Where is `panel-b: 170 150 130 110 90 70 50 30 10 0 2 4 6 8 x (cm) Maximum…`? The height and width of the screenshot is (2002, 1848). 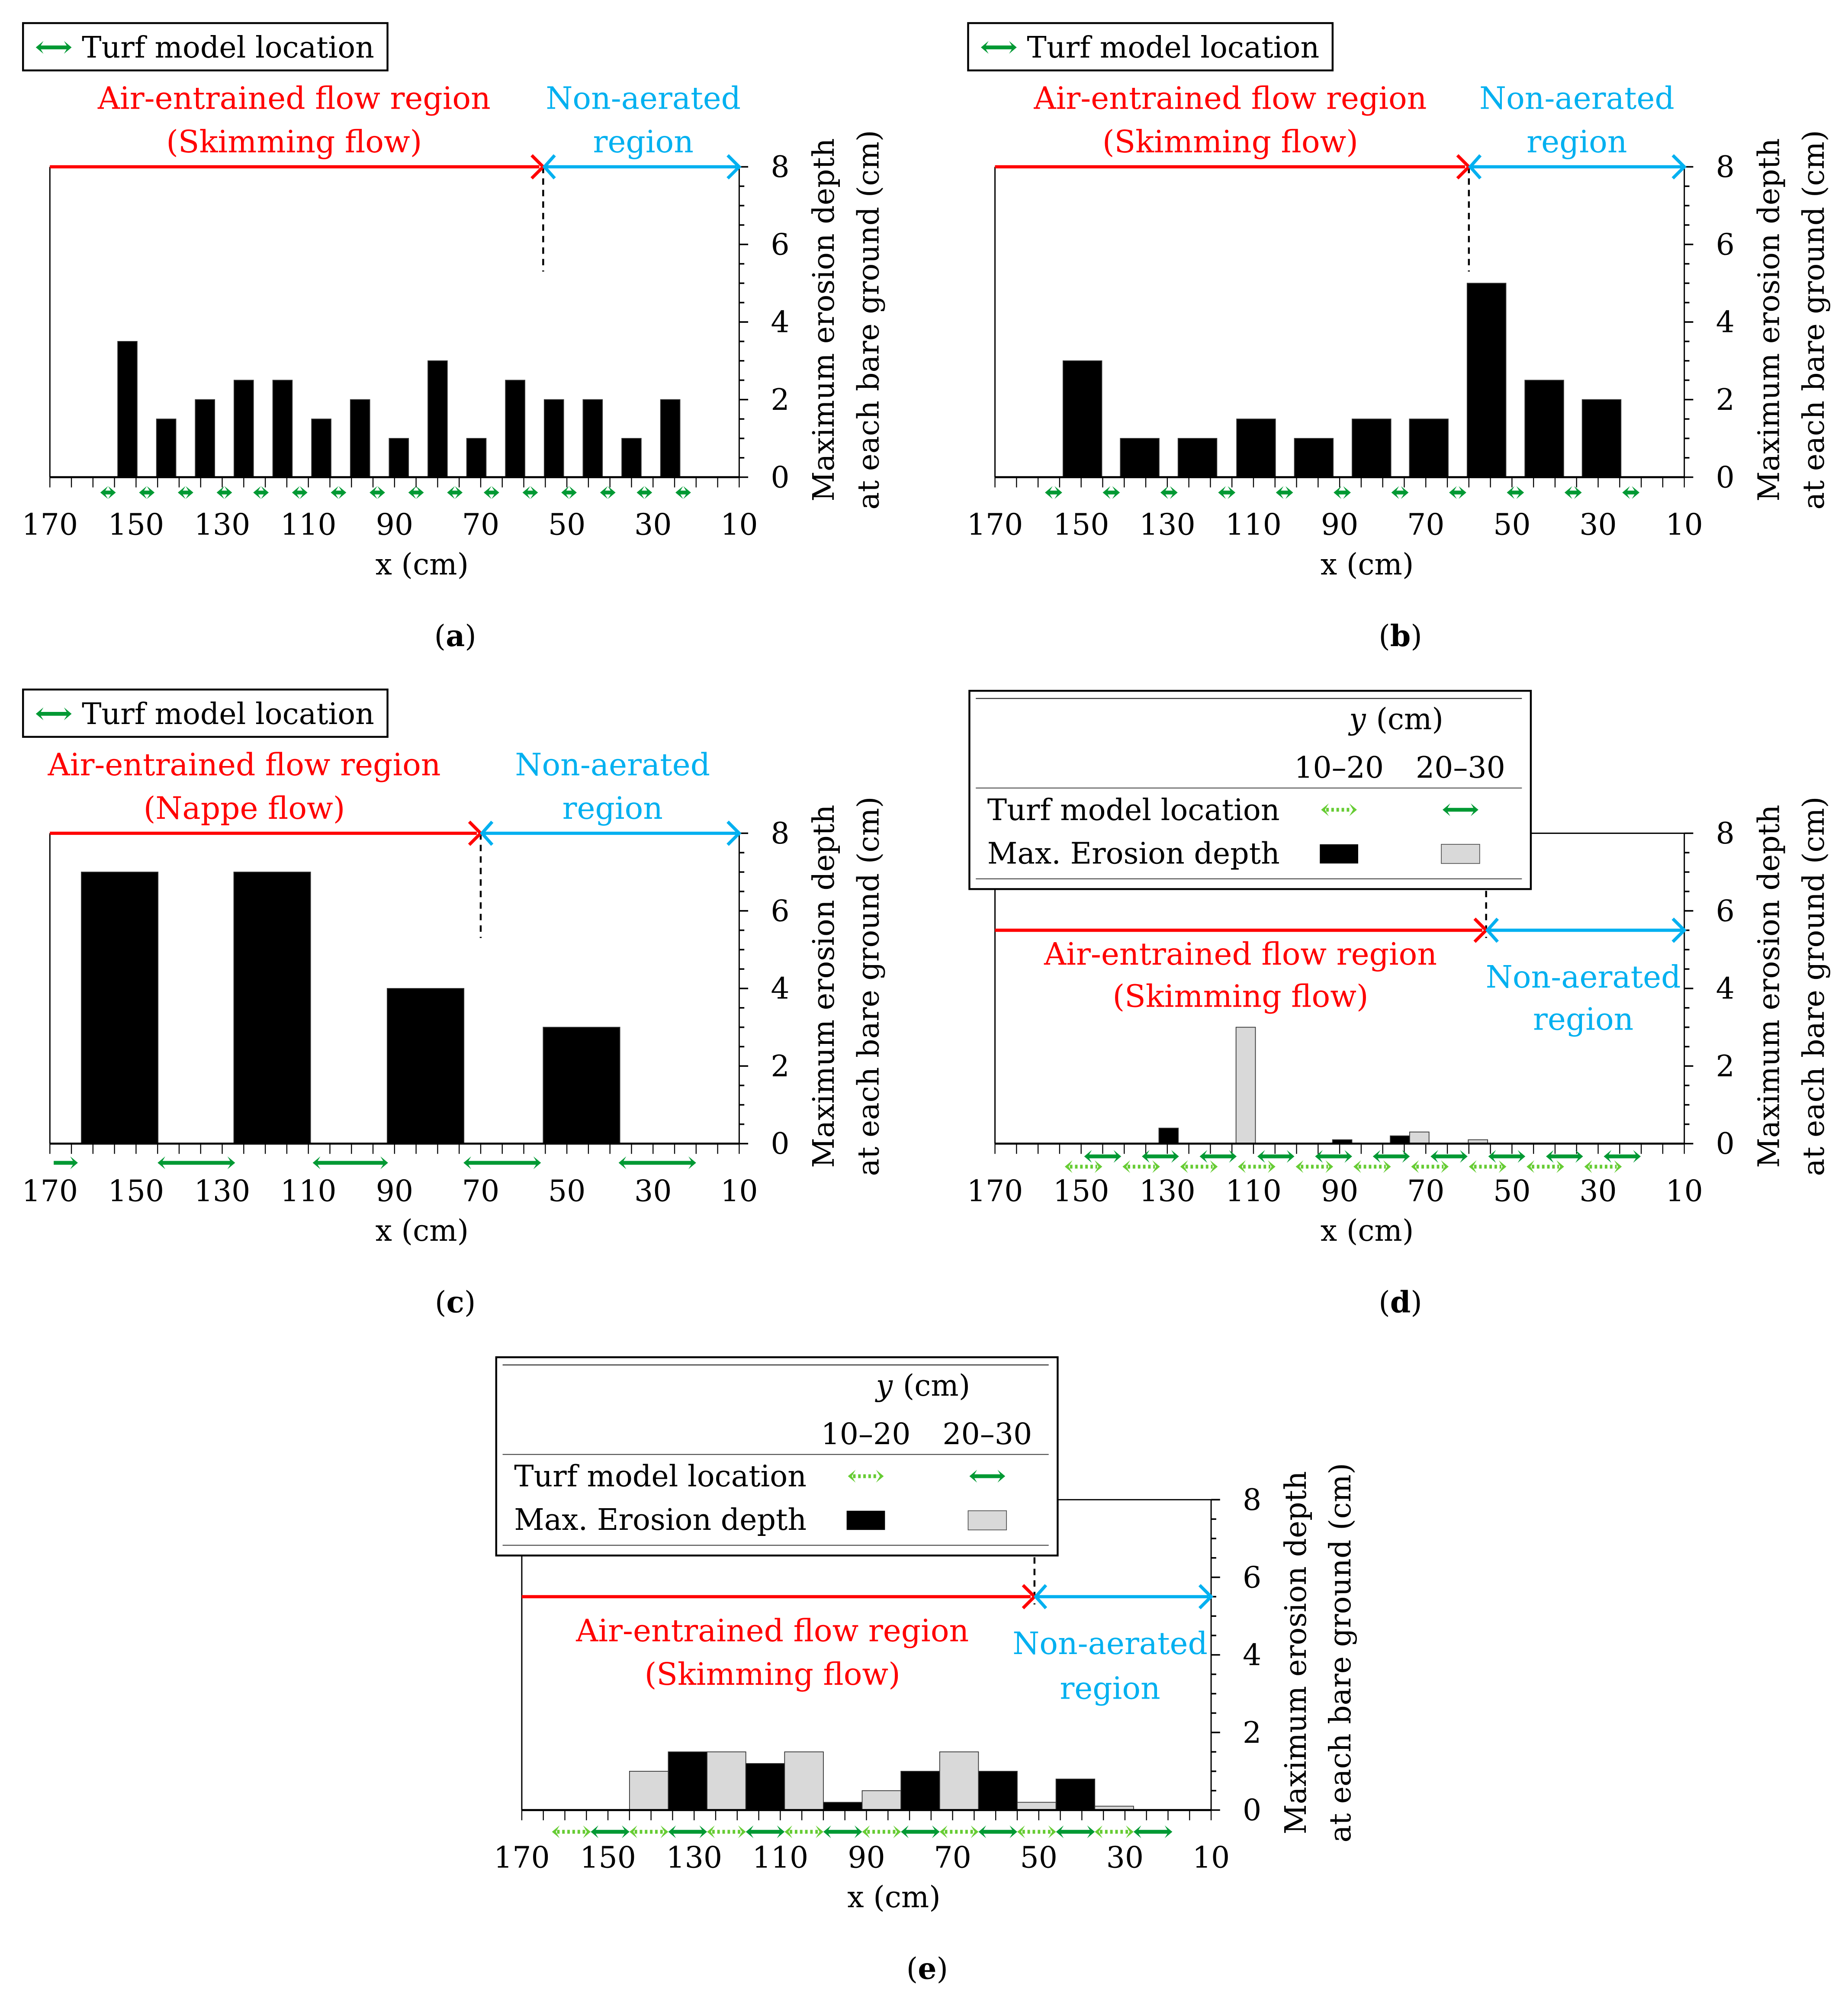 panel-b: 170 150 130 110 90 70 50 30 10 0 2 4 6 8 x (cm) Maximum… is located at coordinates (1399, 337).